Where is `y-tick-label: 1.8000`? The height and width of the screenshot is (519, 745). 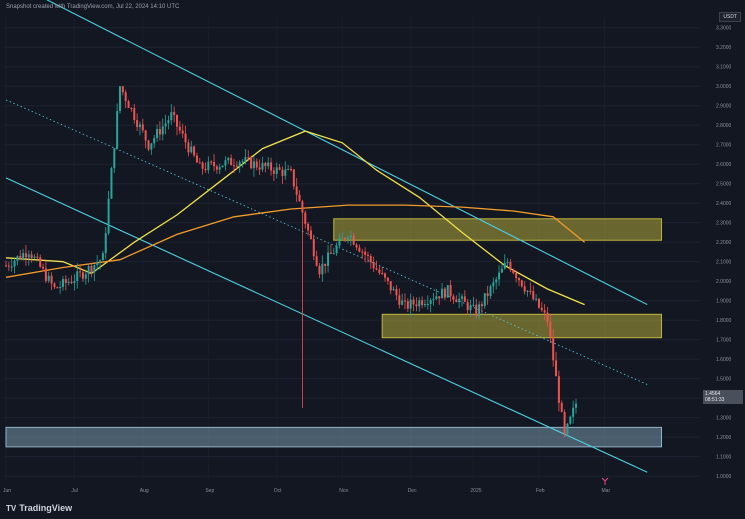
y-tick-label: 1.8000 is located at coordinates (724, 321).